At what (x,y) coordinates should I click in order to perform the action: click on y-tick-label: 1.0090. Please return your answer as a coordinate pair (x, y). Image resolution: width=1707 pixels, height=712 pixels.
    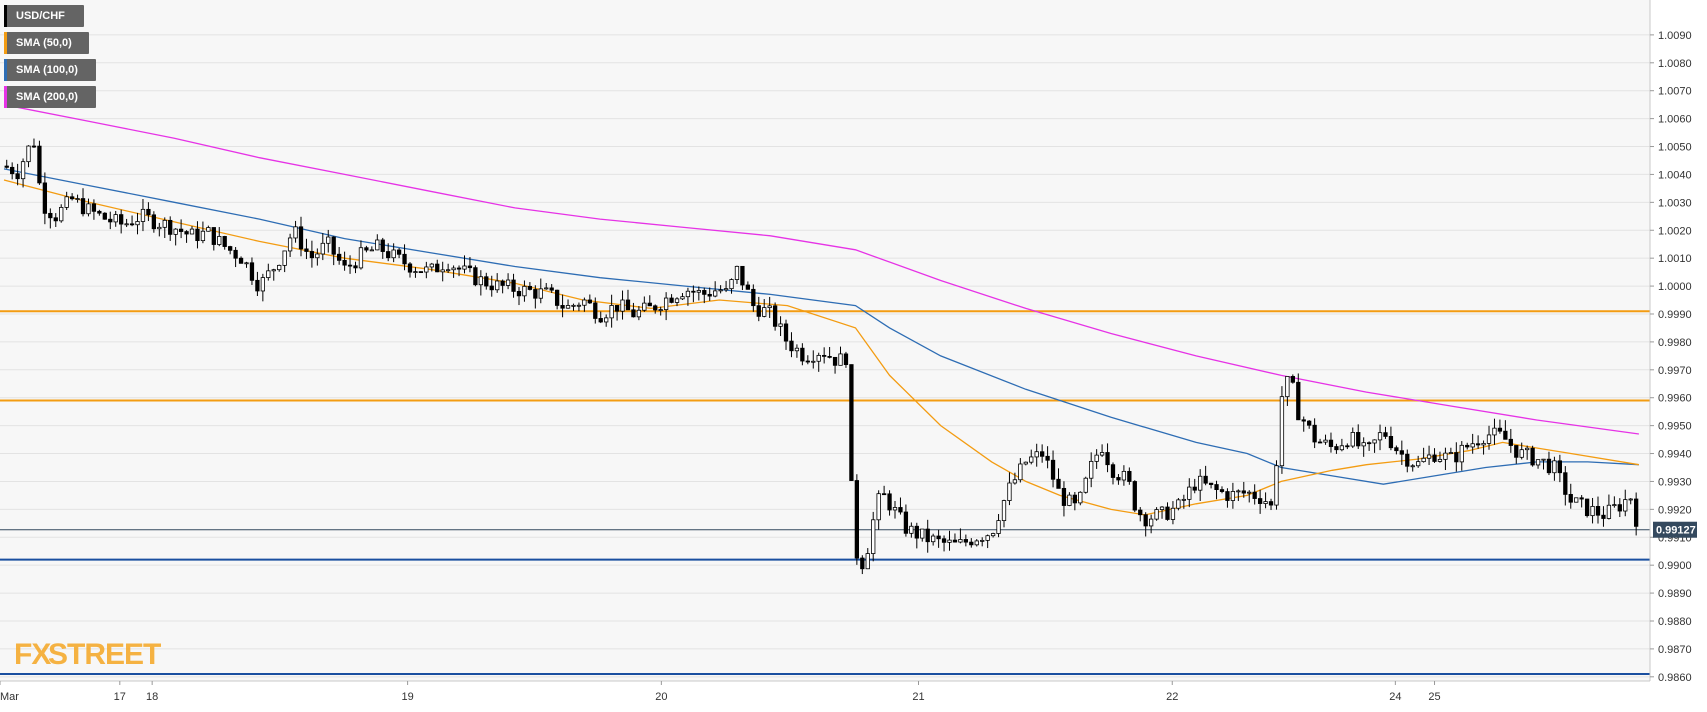
    Looking at the image, I should click on (1675, 36).